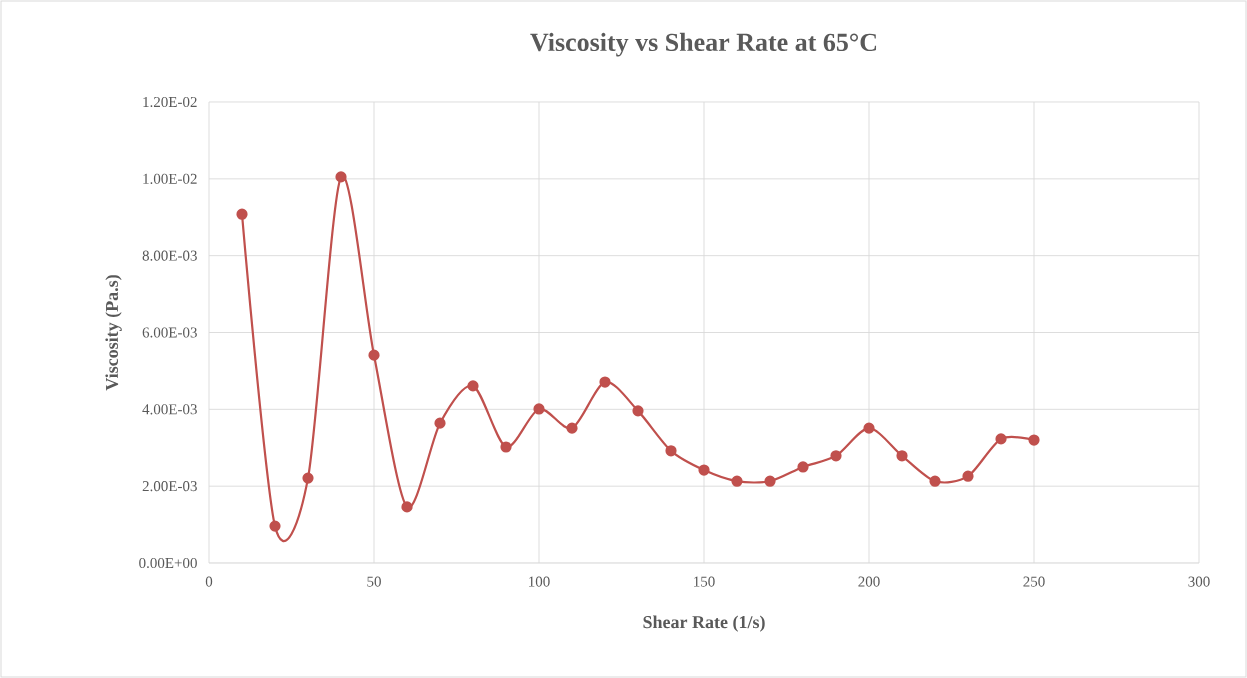  I want to click on x-tick-label: 100, so click(539, 581).